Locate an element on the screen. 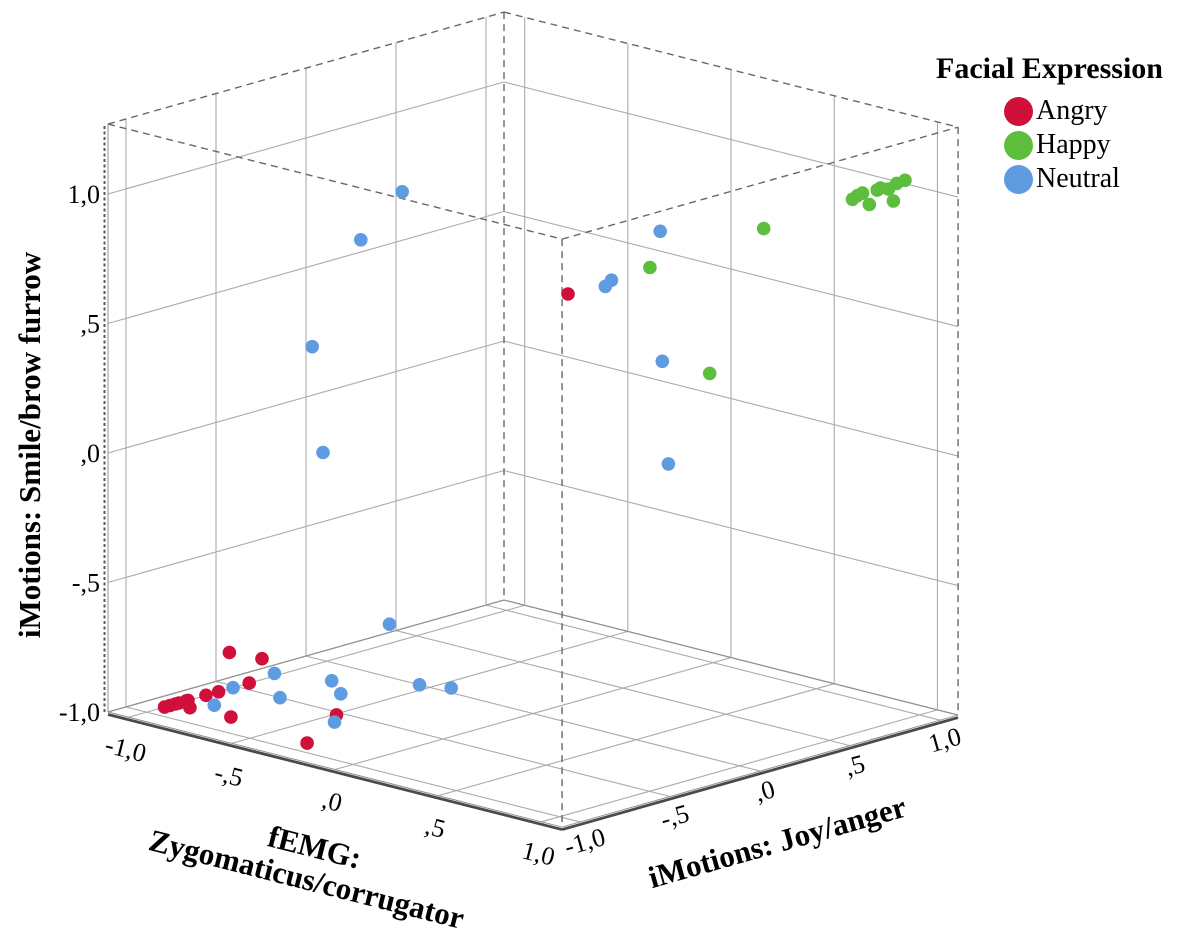 Image resolution: width=1200 pixels, height=938 pixels. legend-item-angry: Angry is located at coordinates (1101, 111).